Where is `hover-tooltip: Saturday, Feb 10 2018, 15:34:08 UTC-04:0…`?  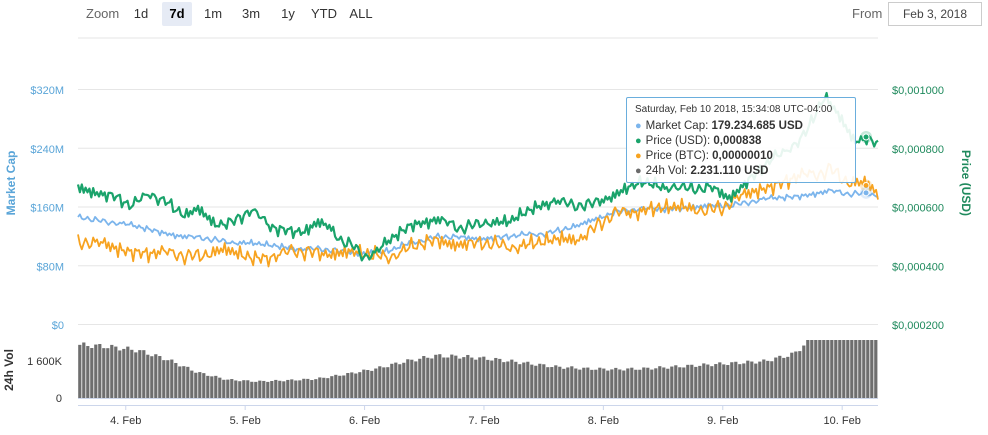
hover-tooltip: Saturday, Feb 10 2018, 15:34:08 UTC-04:0… is located at coordinates (741, 140).